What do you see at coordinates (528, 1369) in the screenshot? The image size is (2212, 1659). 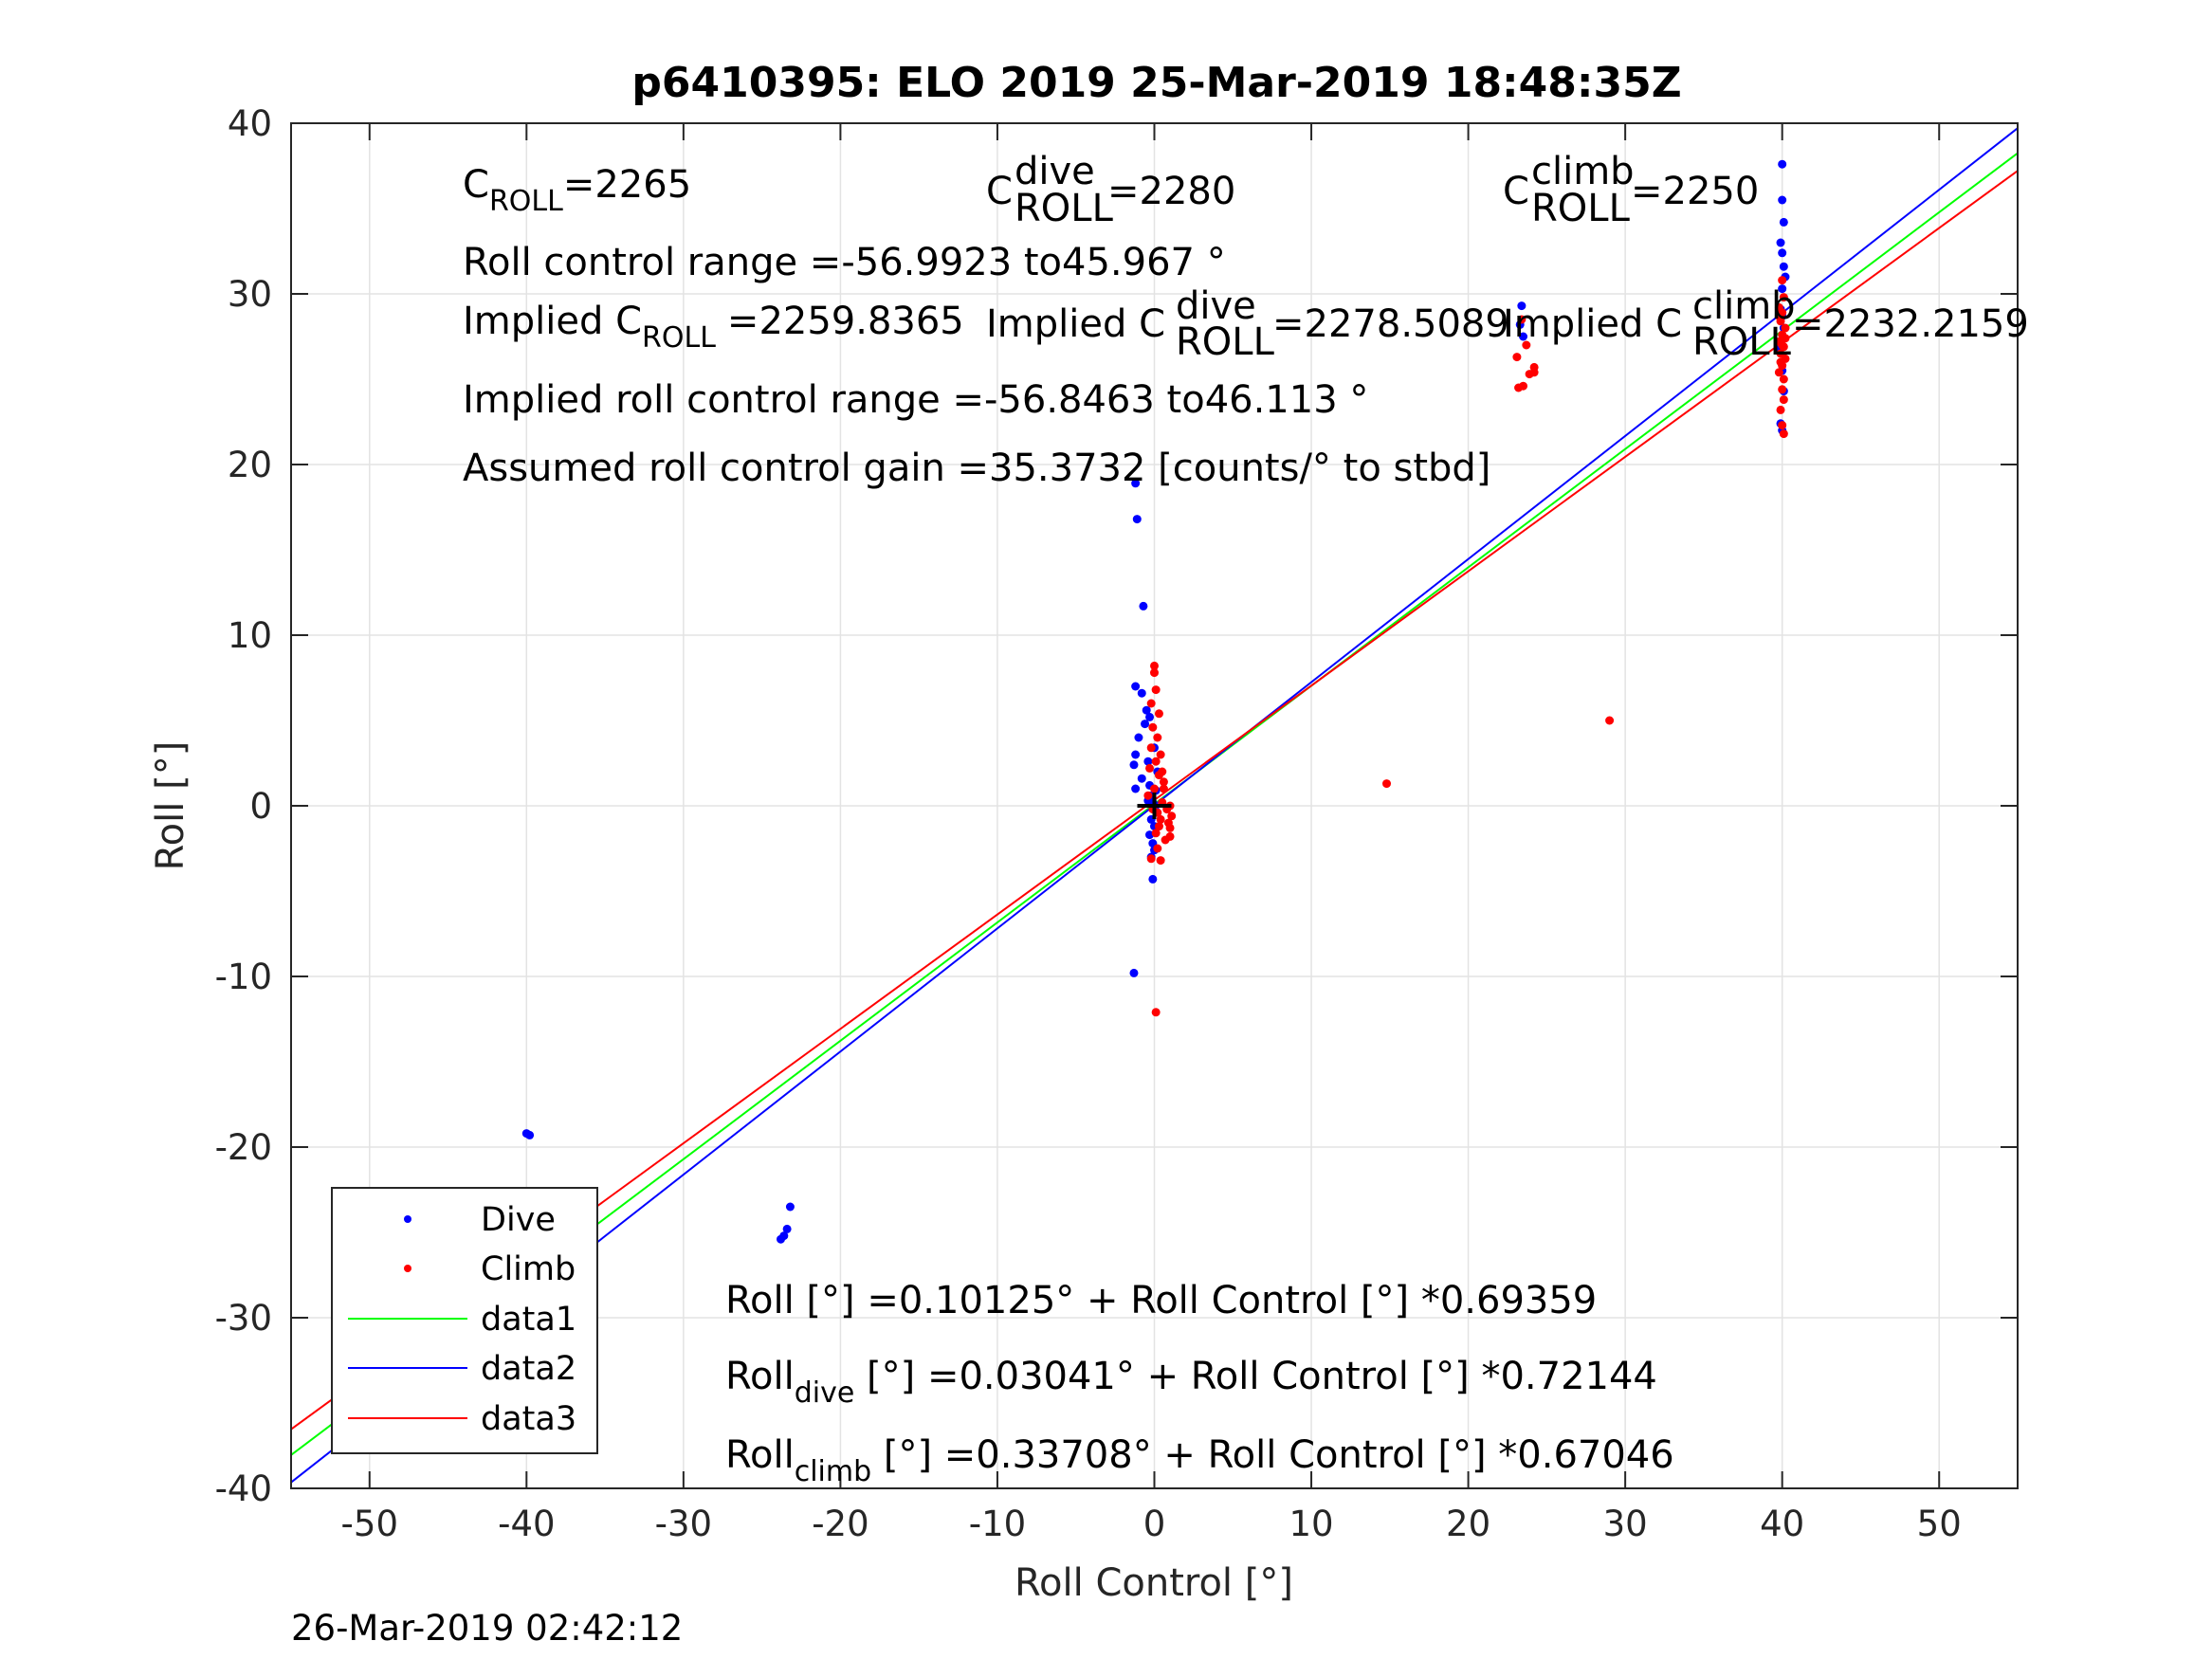 I see `legend-data2-label: data2` at bounding box center [528, 1369].